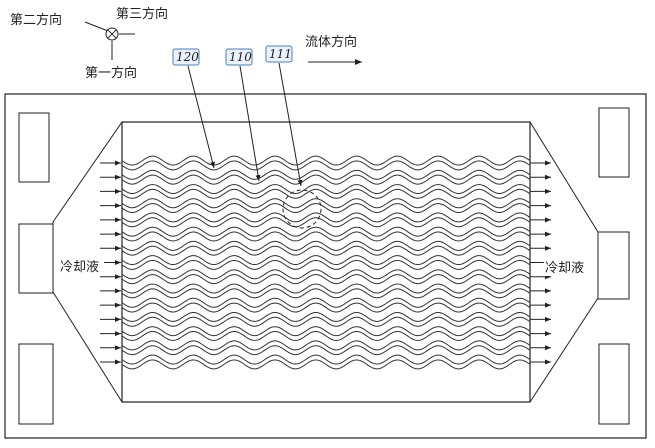  What do you see at coordinates (326, 345) in the screenshot?
I see `channel-14-top-wall` at bounding box center [326, 345].